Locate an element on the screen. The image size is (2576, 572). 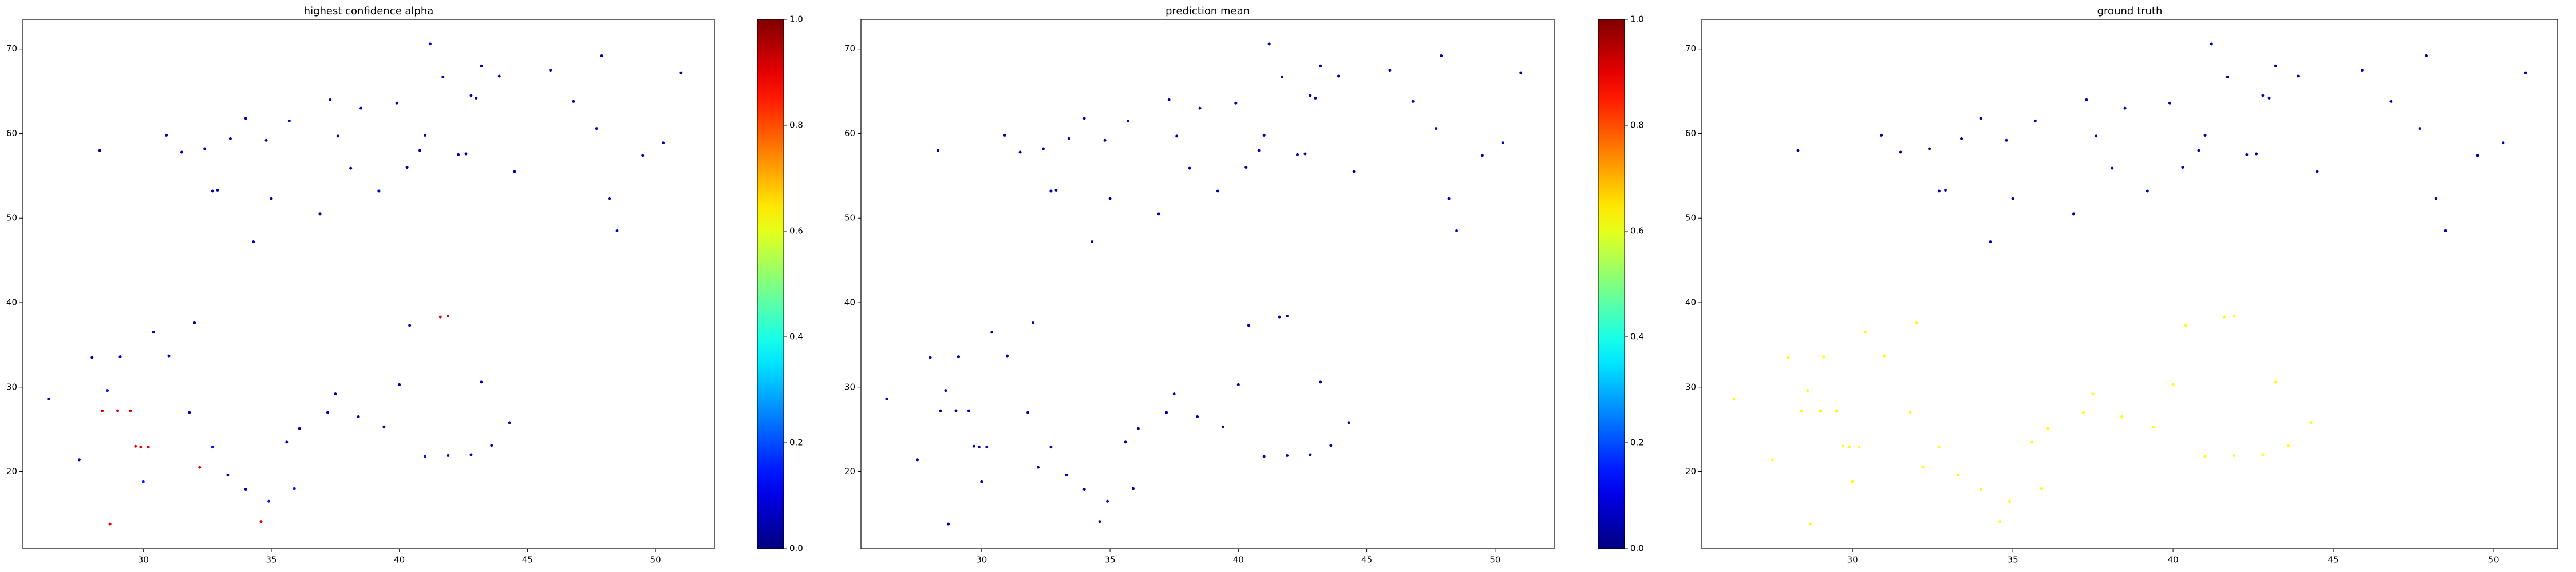
colorbar-tick-label: 0.0 is located at coordinates (796, 548).